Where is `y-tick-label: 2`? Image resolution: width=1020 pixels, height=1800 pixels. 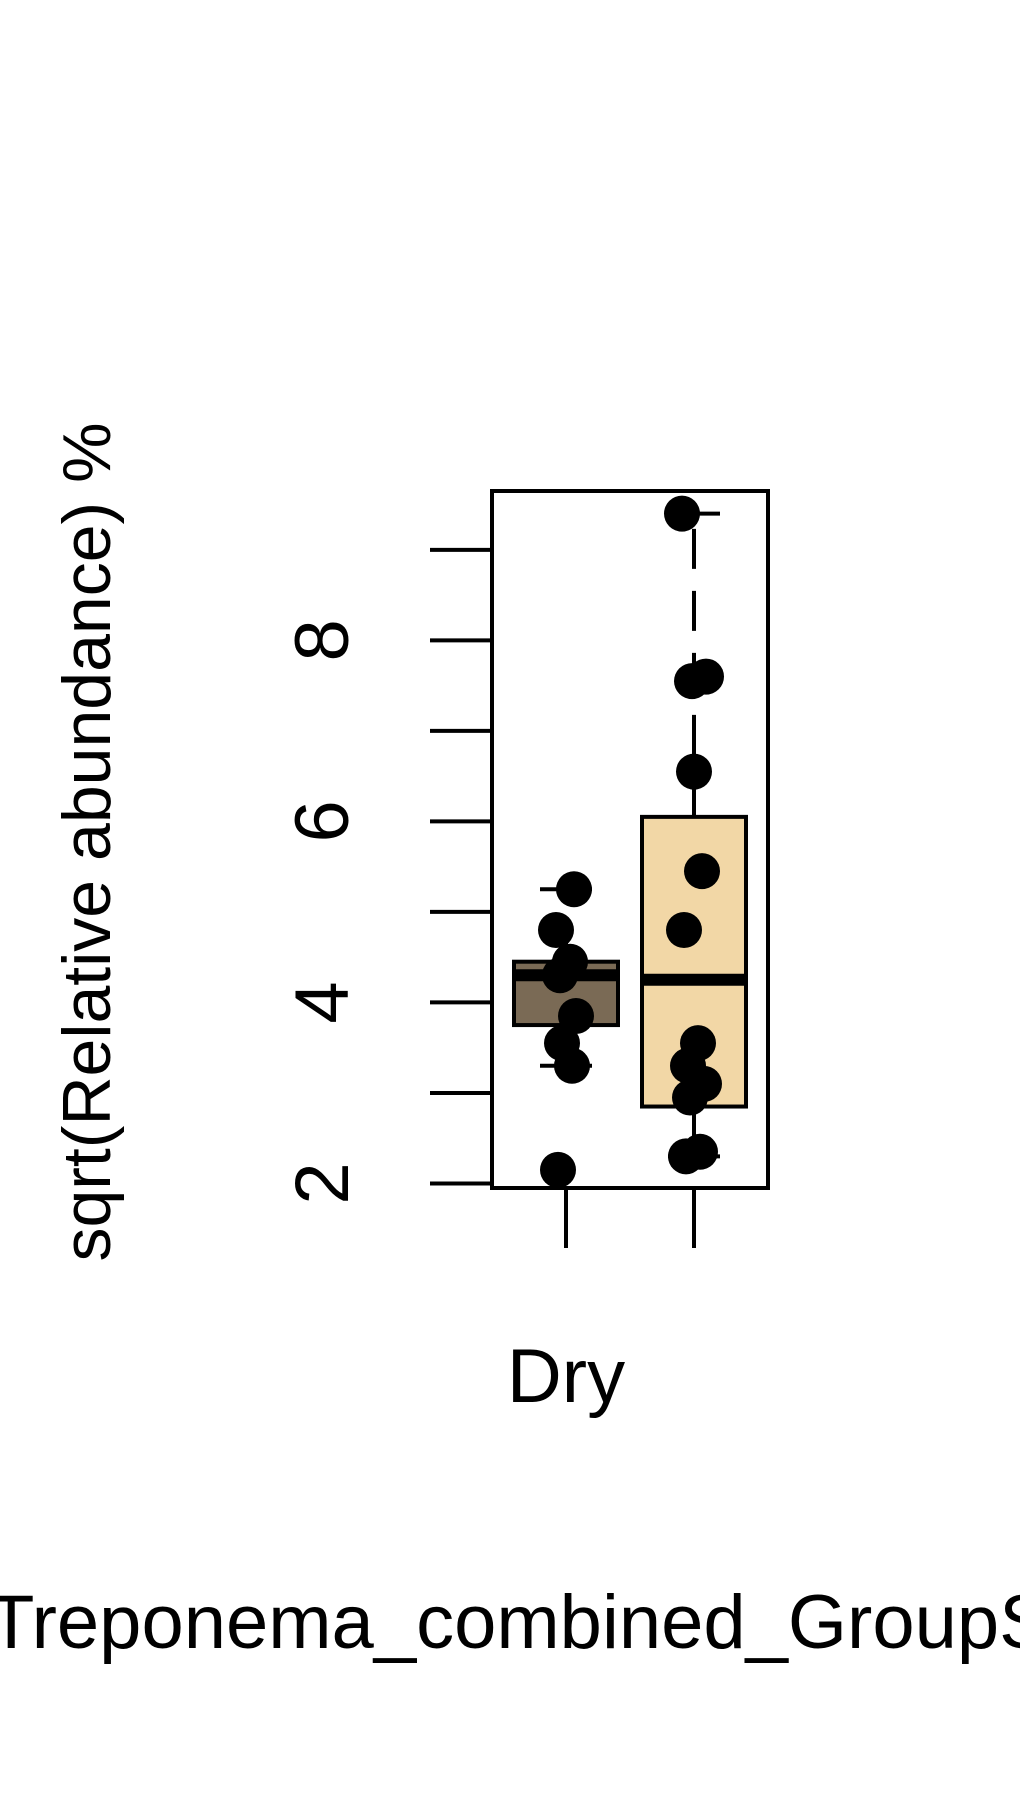 y-tick-label: 2 is located at coordinates (322, 1183).